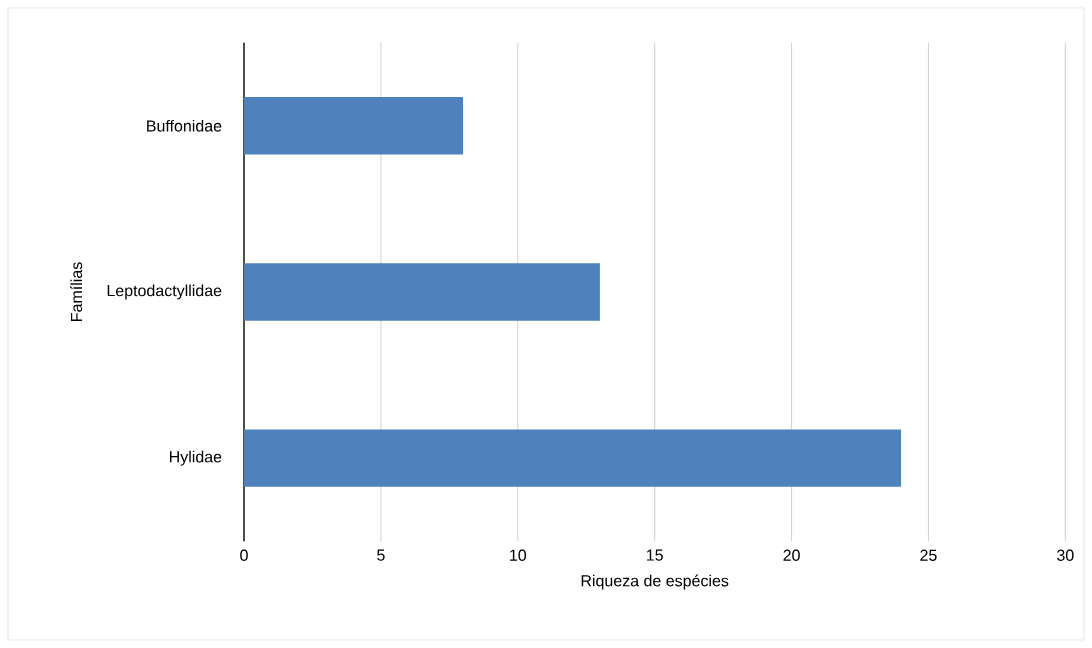  I want to click on y-axis-title: Famílias, so click(76, 291).